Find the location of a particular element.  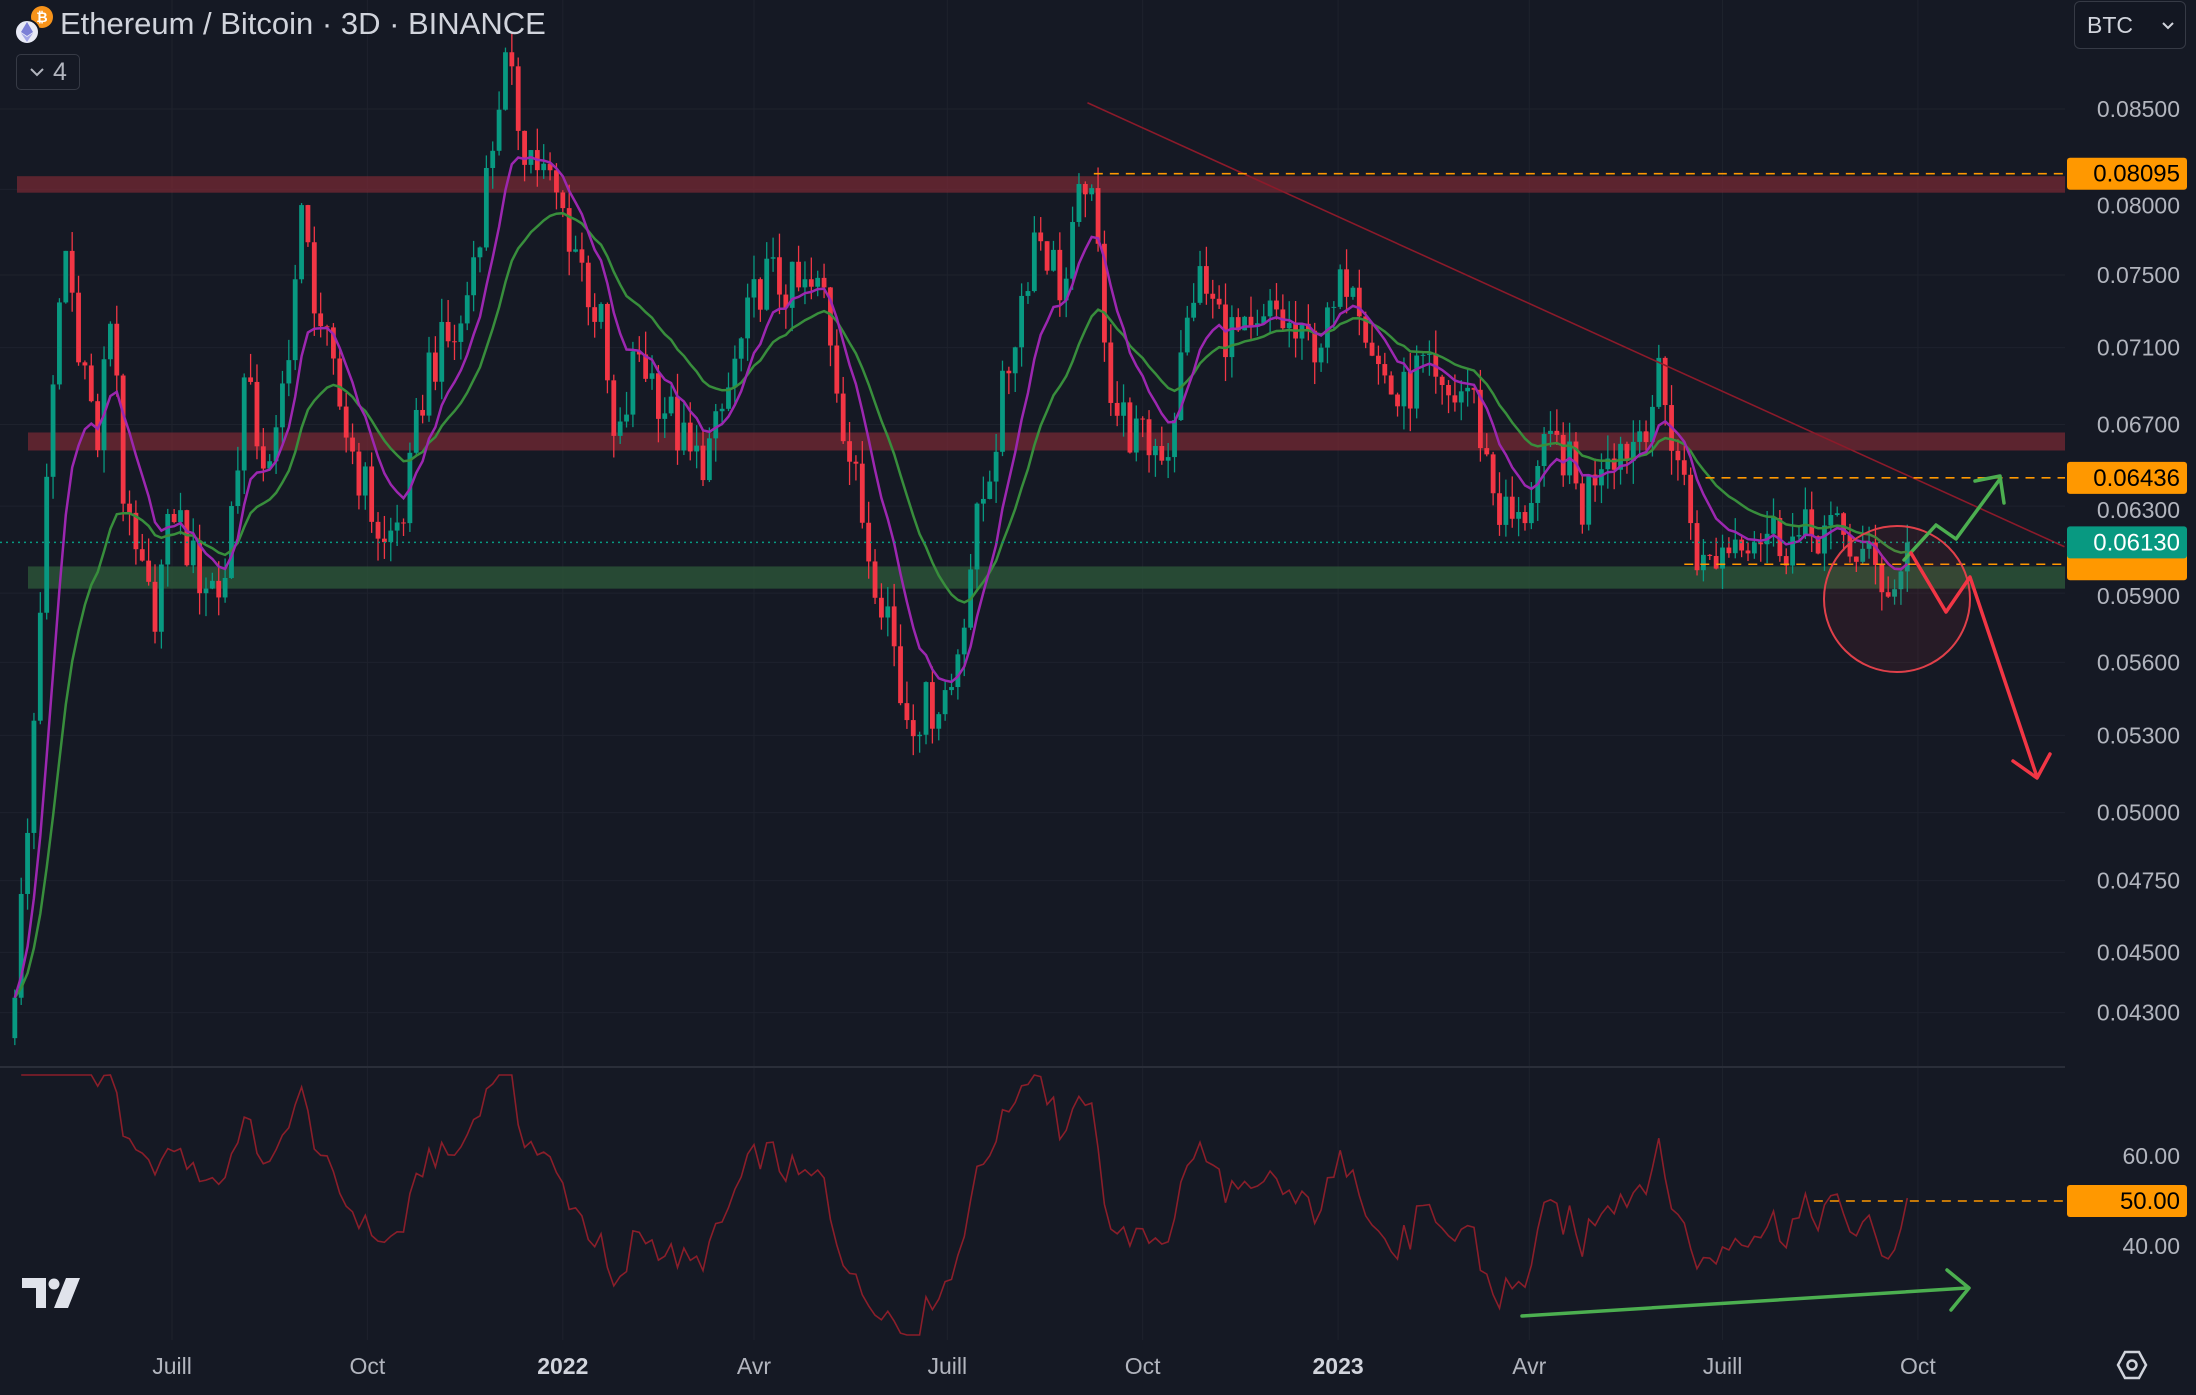

rsi-divergence-arrow is located at coordinates (1745, 1293).